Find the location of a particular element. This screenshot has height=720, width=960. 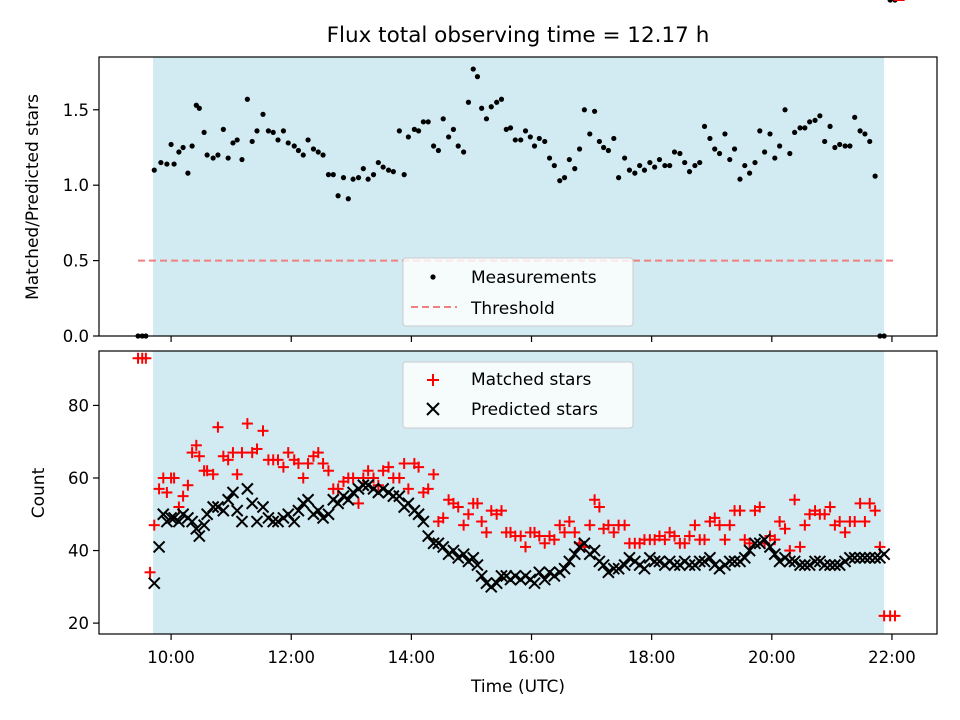

count-y-ticks: 20 40 60 80 is located at coordinates (83, 514).